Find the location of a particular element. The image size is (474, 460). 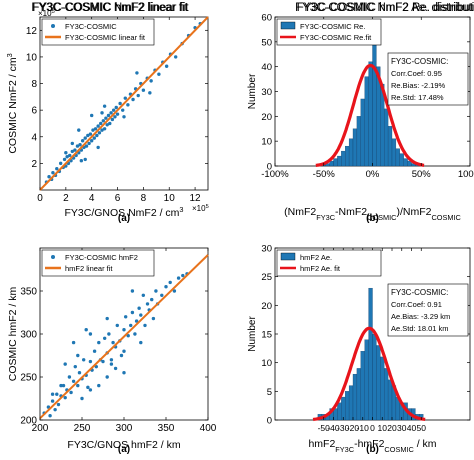

x-tick-label: 400 is located at coordinates (208, 428).